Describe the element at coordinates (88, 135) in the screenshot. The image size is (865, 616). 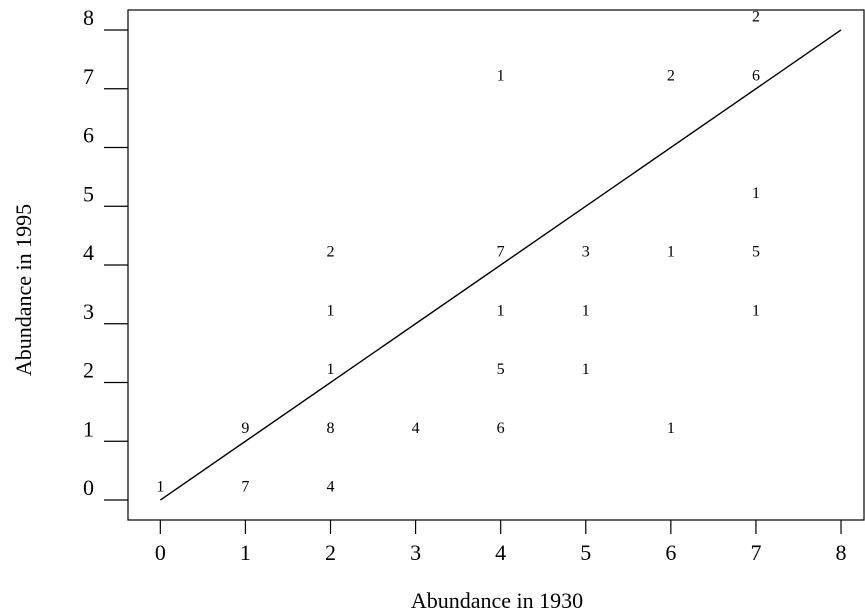
I see `y-tick-label: 6` at that location.